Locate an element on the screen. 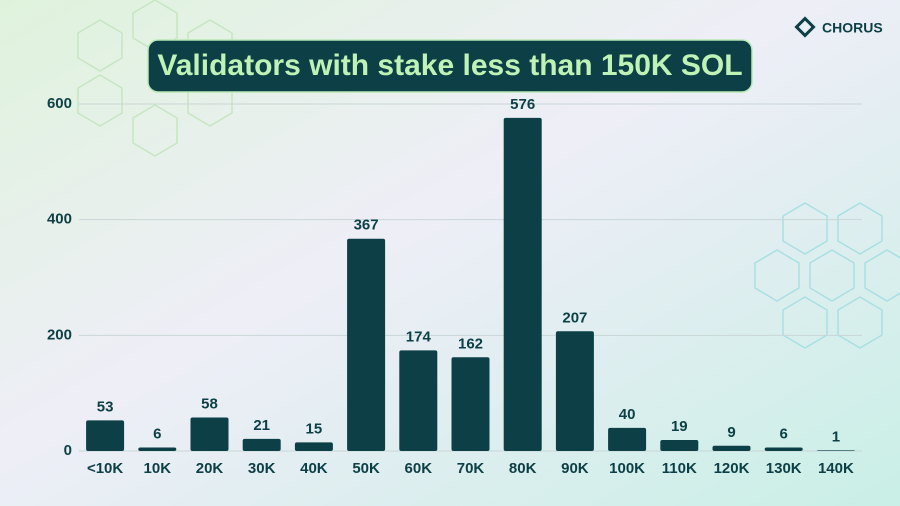 The image size is (900, 506). value-label: 58 is located at coordinates (209, 403).